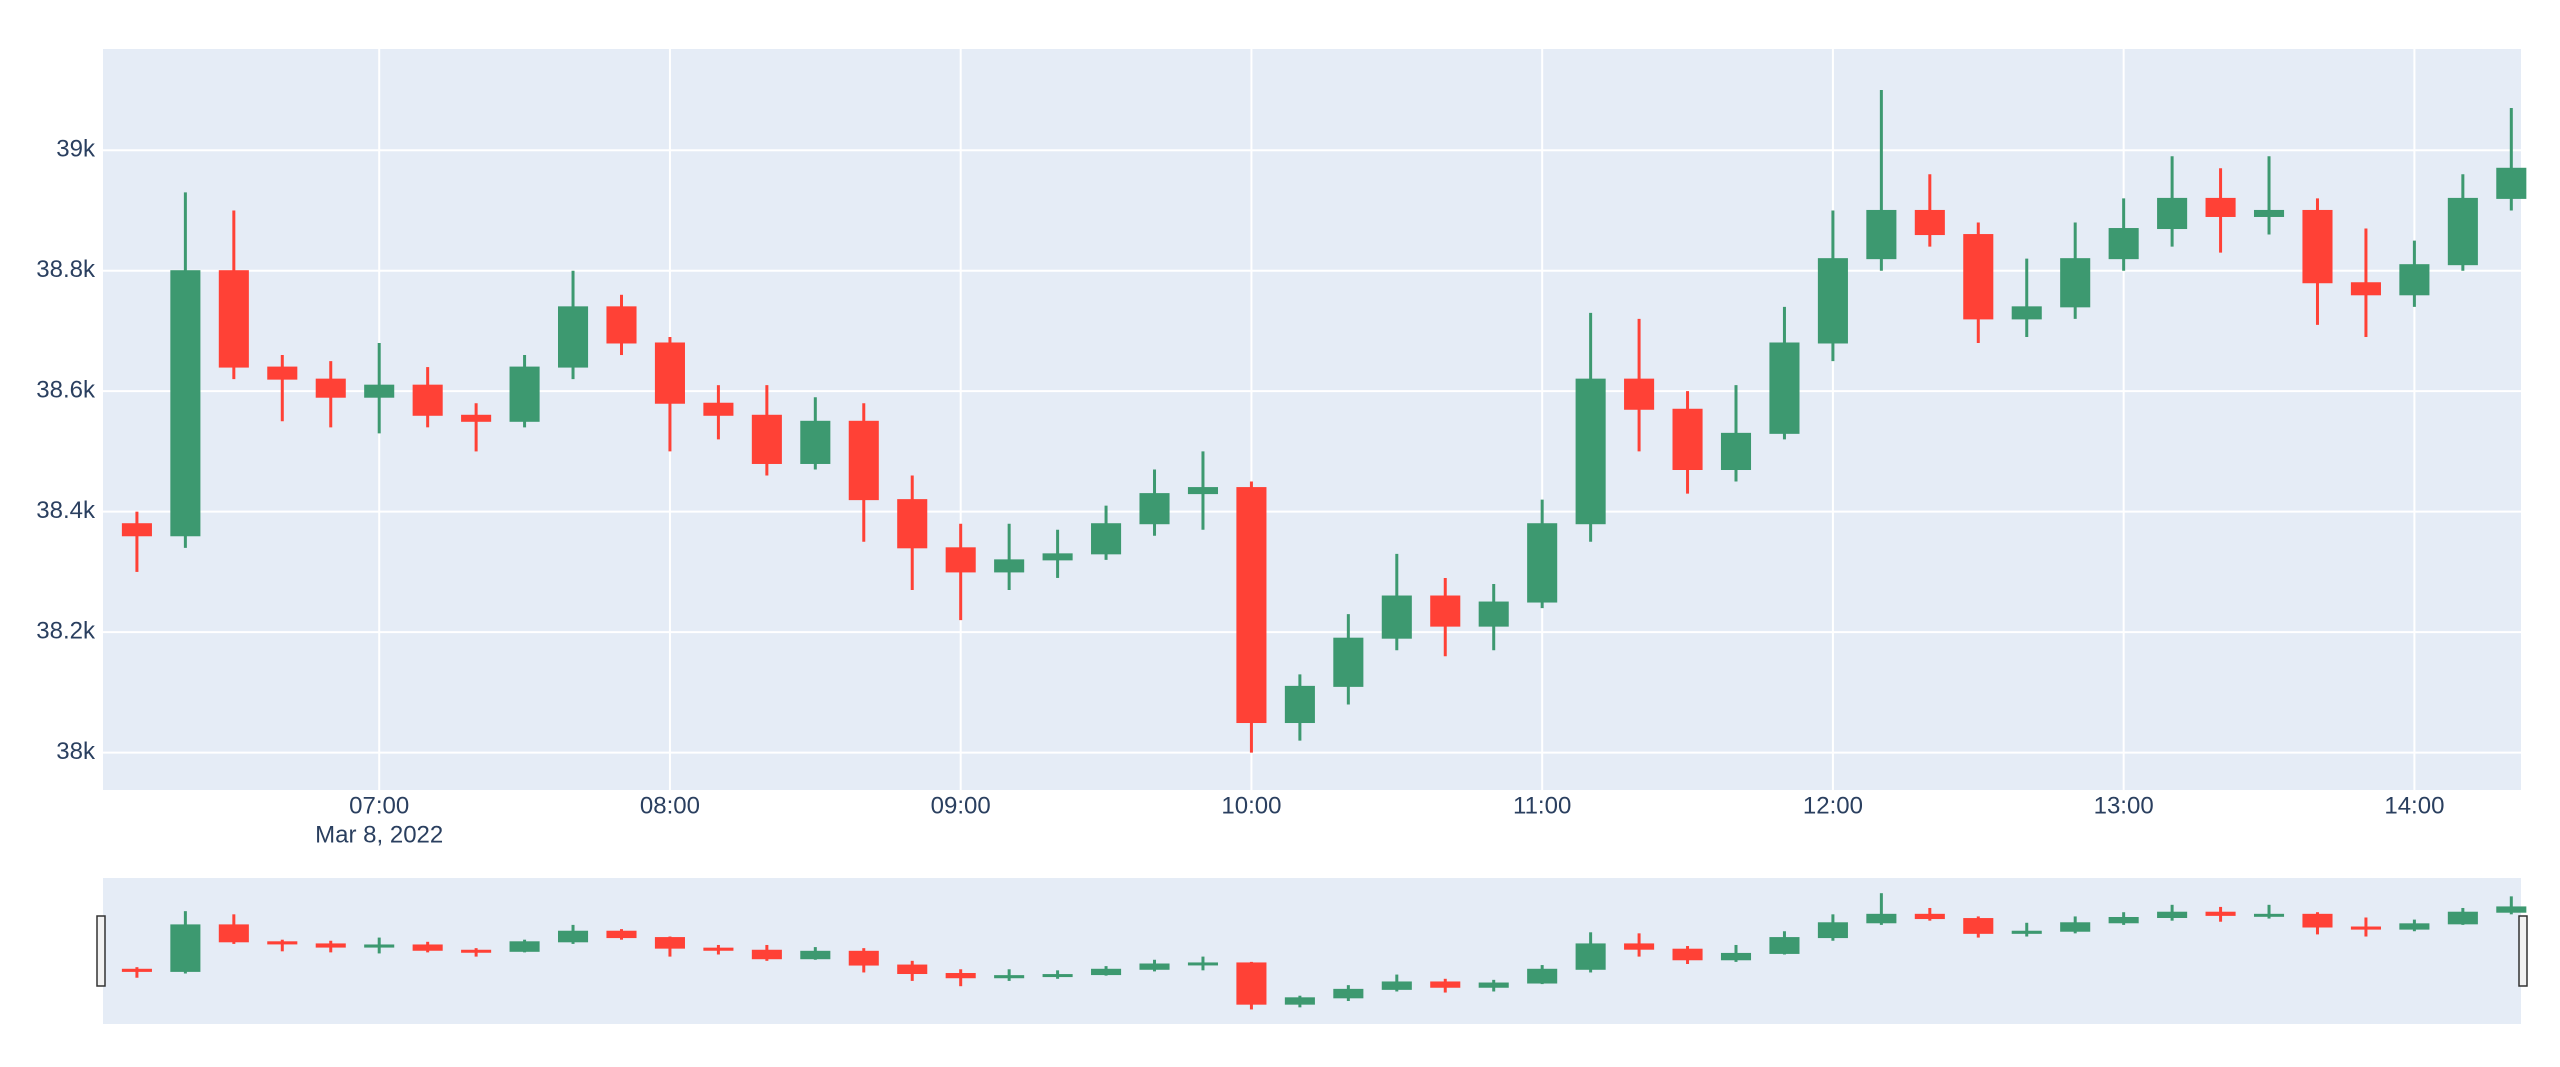 The image size is (2560, 1067). What do you see at coordinates (76, 149) in the screenshot?
I see `y-tick-label: 39k` at bounding box center [76, 149].